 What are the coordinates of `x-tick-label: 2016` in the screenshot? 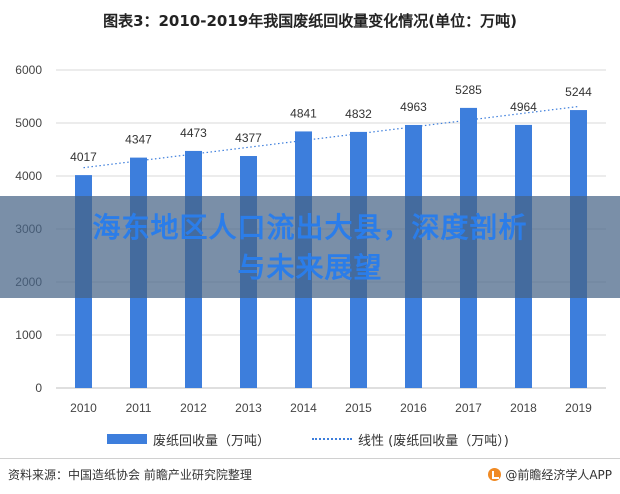 It's located at (413, 408).